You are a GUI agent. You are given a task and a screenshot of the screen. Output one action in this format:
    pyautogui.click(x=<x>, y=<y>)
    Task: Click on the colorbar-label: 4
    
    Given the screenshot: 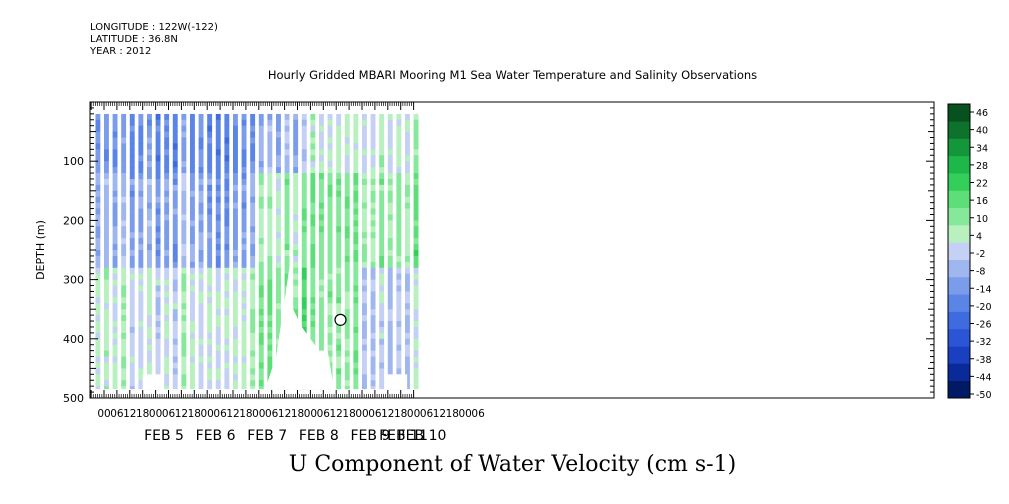 What is the action you would take?
    pyautogui.click(x=979, y=236)
    